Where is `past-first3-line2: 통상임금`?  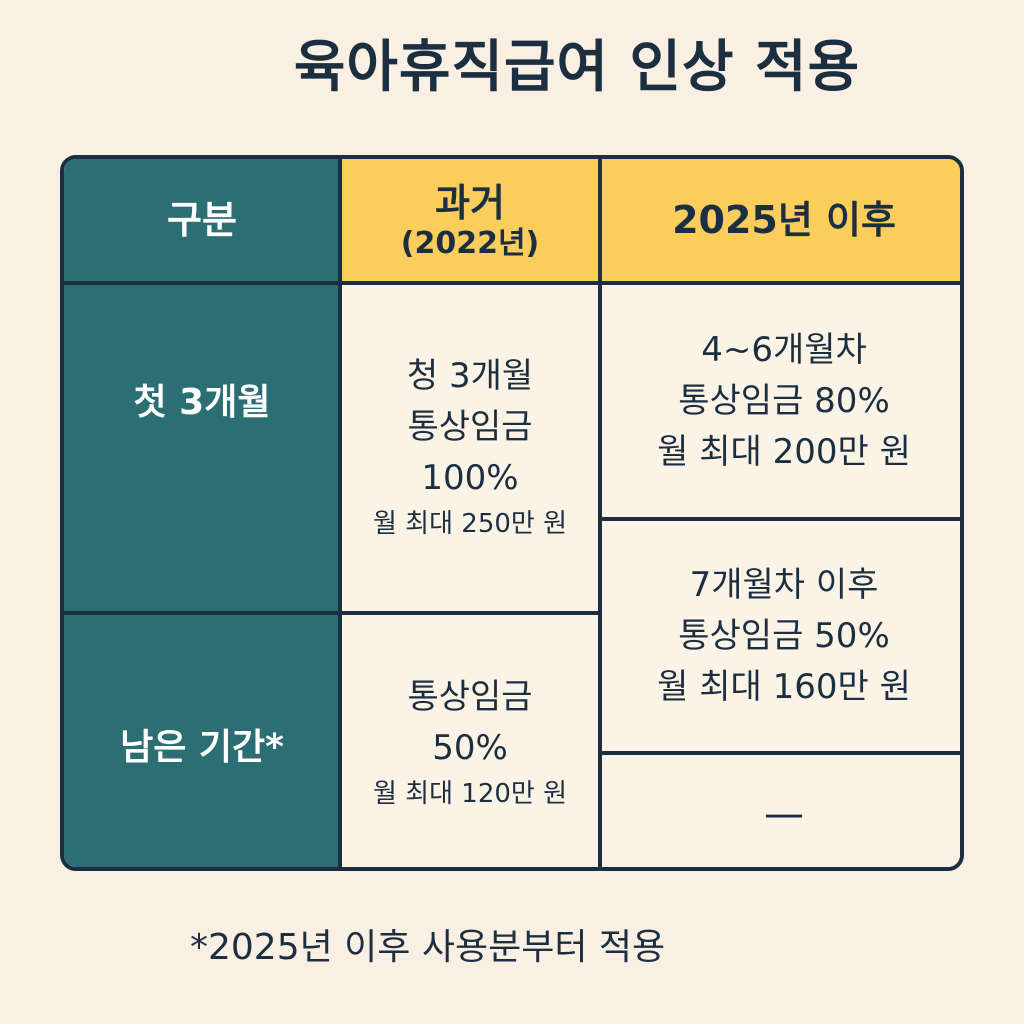 past-first3-line2: 통상임금 is located at coordinates (470, 426).